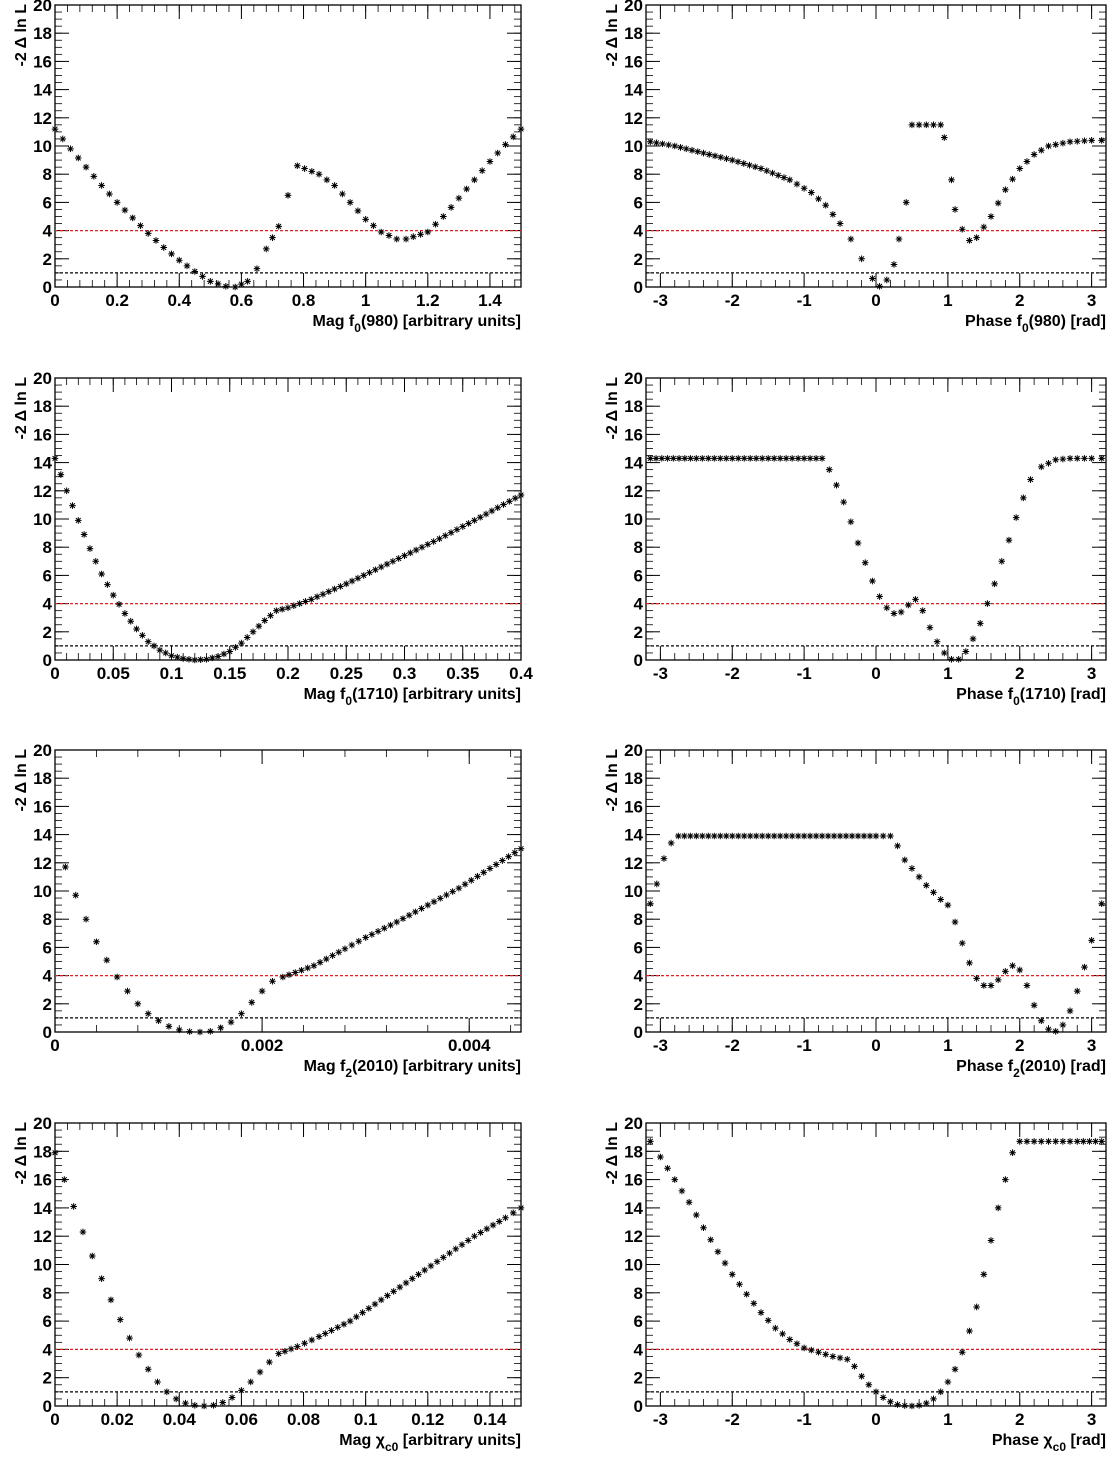 The width and height of the screenshot is (1112, 1459). I want to click on y-tick-label: 2, so click(47, 1004).